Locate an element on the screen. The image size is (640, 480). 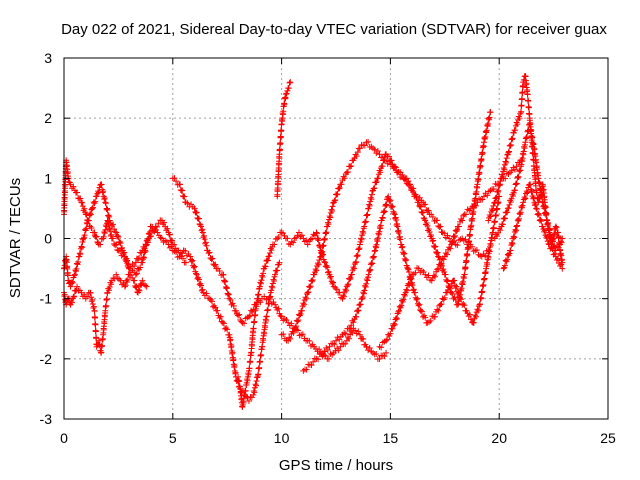
y-tick-label: -1 is located at coordinates (46, 299).